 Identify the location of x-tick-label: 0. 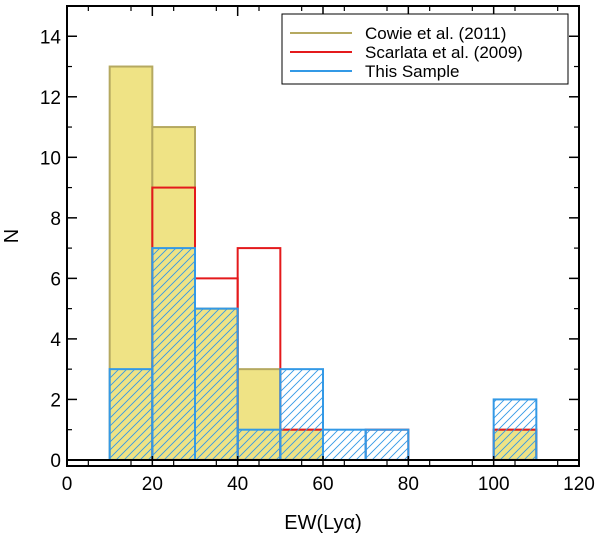
(67, 484).